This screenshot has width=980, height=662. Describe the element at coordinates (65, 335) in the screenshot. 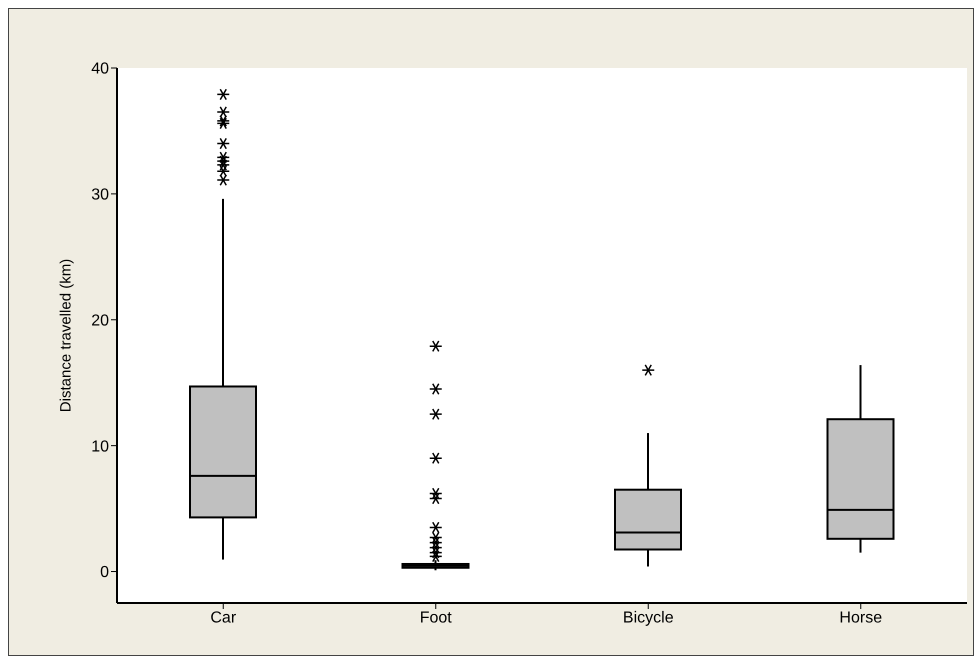

I see `y-axis-title: Distance travelled (km)` at that location.